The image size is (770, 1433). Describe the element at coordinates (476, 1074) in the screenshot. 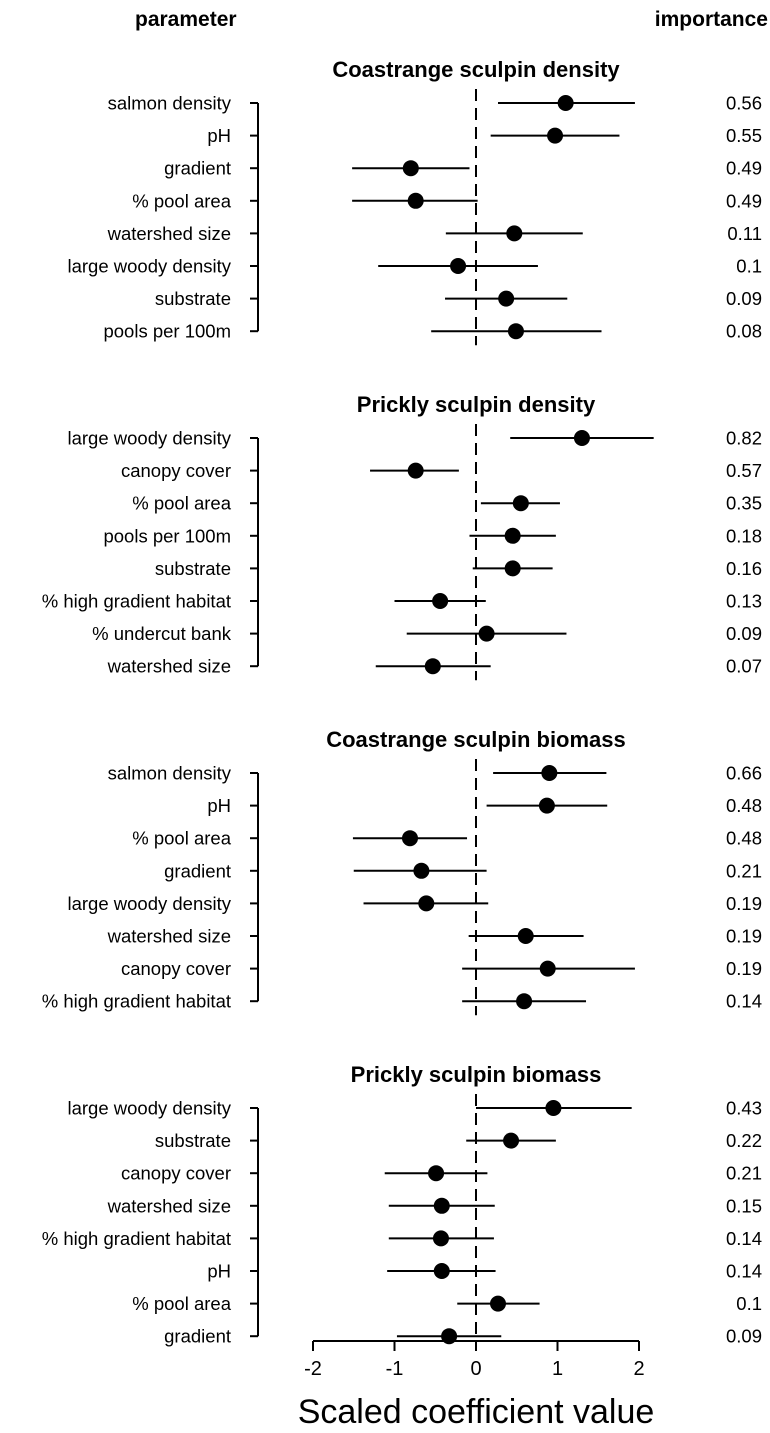

I see `panel-title: Prickly sculpin biomass` at that location.